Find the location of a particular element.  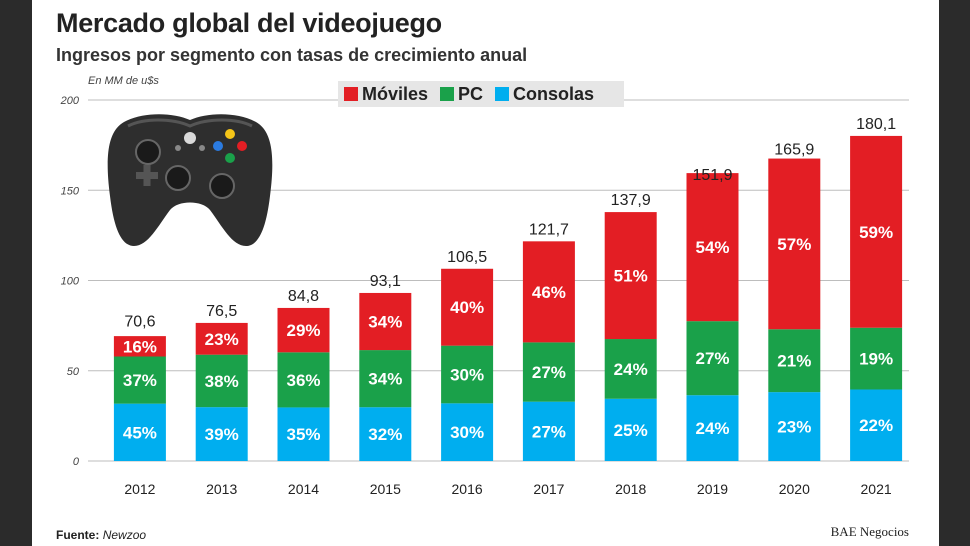

total-label-2012: 70,6 is located at coordinates (139, 322).